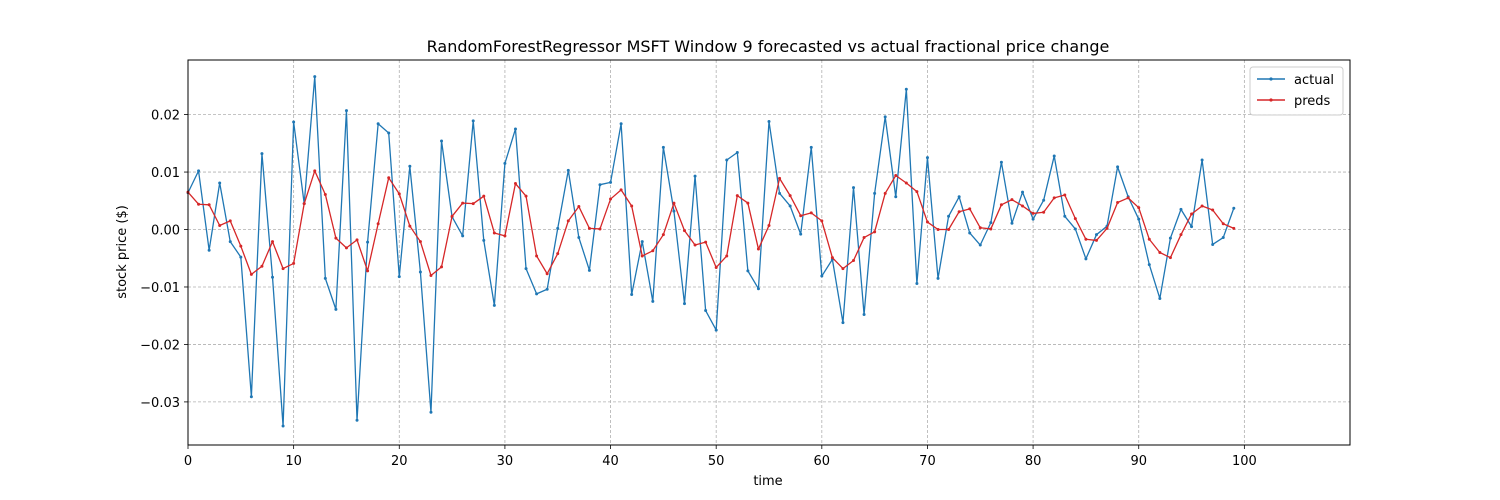 This screenshot has width=1500, height=500. What do you see at coordinates (716, 461) in the screenshot?
I see `x-tick-label: 50` at bounding box center [716, 461].